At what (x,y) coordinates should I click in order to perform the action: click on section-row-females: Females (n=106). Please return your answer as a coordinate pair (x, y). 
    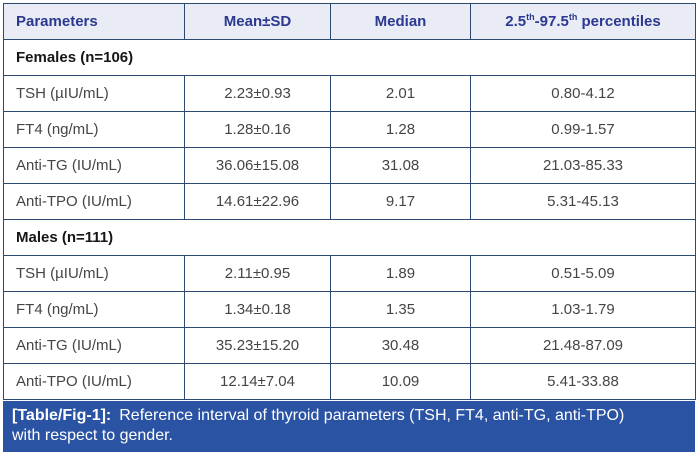
    Looking at the image, I should click on (349, 57).